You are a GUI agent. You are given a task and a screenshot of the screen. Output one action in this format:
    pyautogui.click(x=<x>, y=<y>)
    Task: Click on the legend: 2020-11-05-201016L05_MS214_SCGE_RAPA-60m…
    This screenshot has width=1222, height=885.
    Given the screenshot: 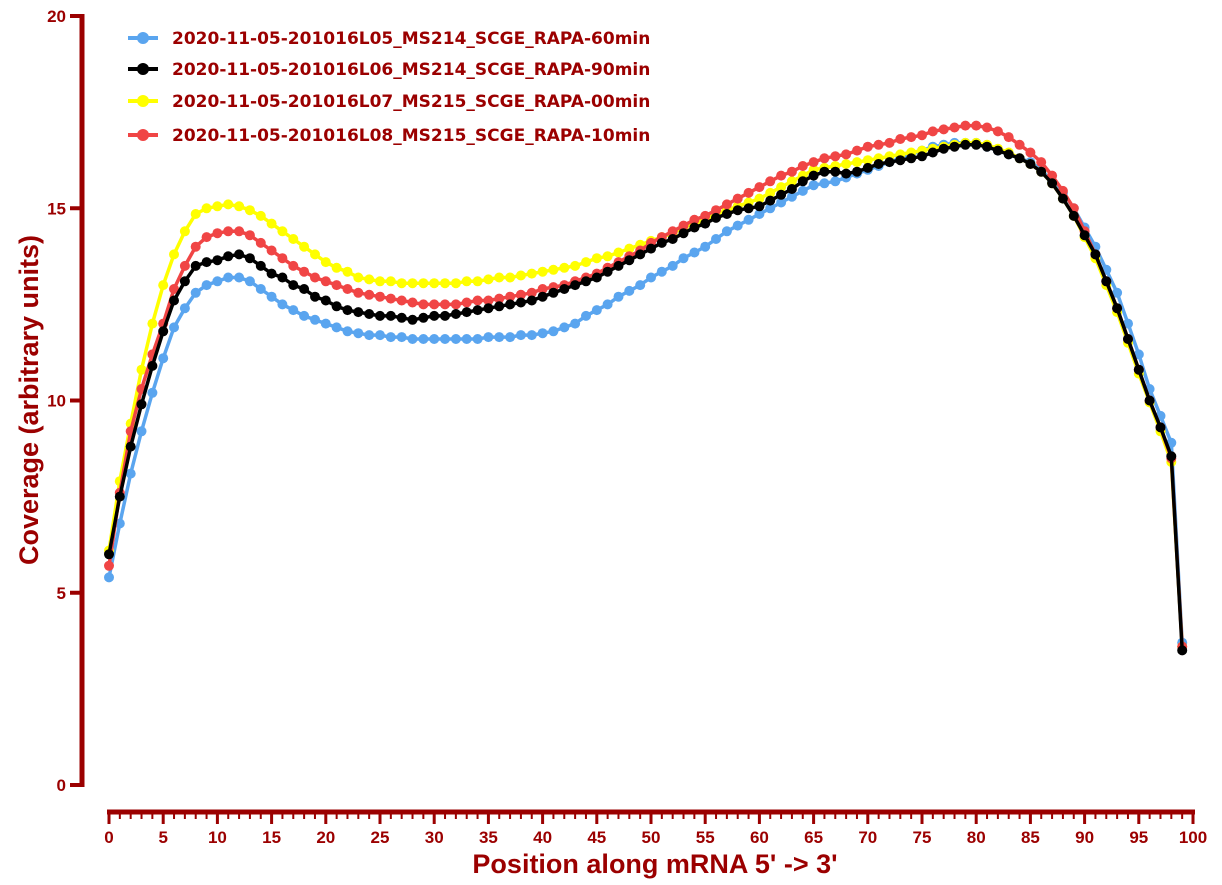 What is the action you would take?
    pyautogui.click(x=389, y=87)
    